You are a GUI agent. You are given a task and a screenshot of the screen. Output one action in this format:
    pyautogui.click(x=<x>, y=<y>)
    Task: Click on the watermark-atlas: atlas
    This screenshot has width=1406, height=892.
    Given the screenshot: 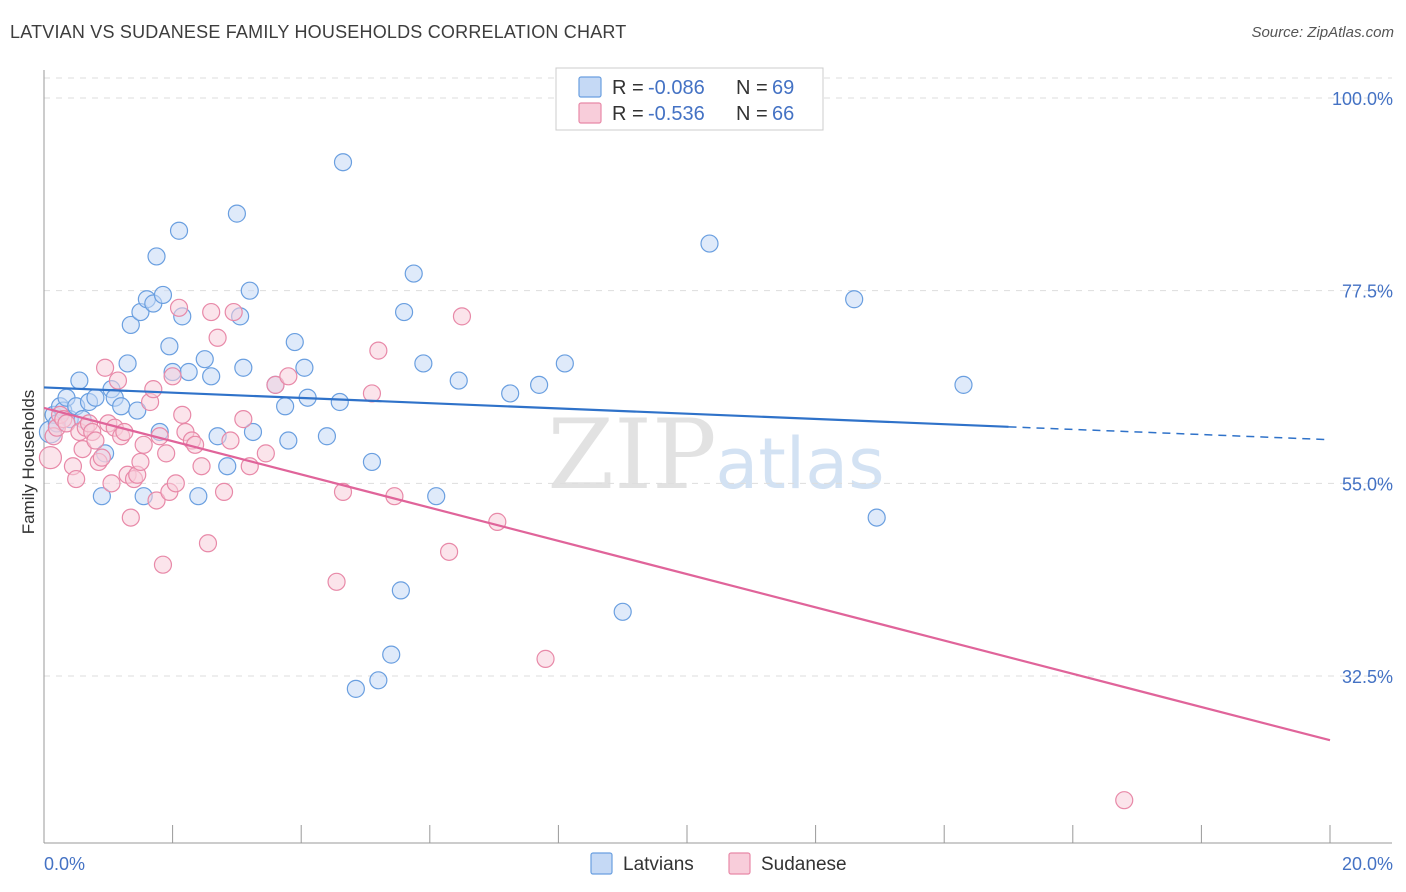 What is the action you would take?
    pyautogui.click(x=799, y=464)
    